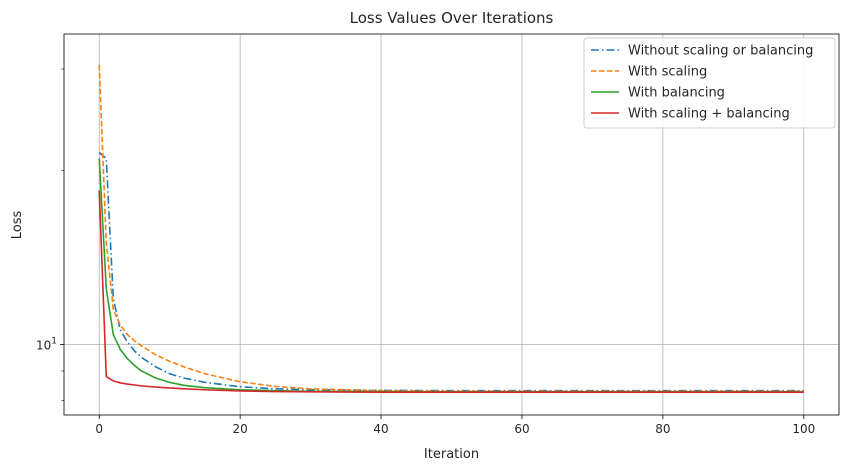  I want to click on legend-label-4: With scaling + balancing, so click(709, 114).